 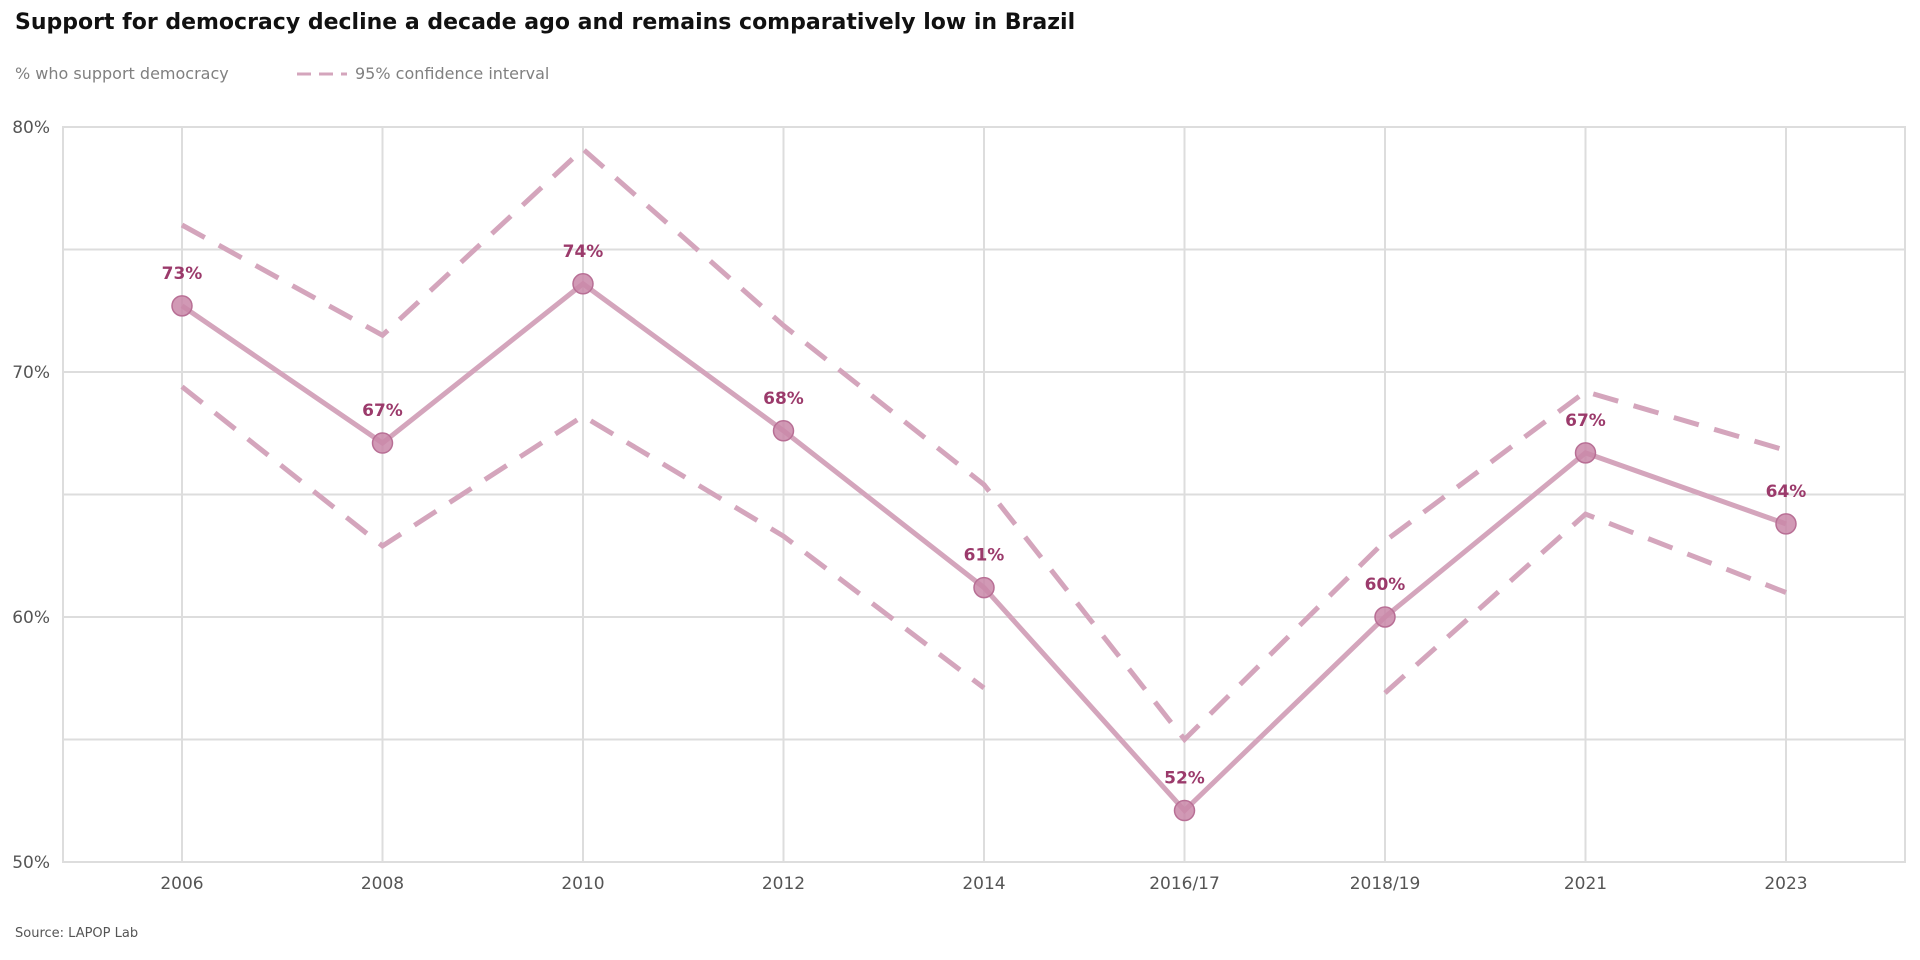 What do you see at coordinates (783, 399) in the screenshot?
I see `data-label: 68%` at bounding box center [783, 399].